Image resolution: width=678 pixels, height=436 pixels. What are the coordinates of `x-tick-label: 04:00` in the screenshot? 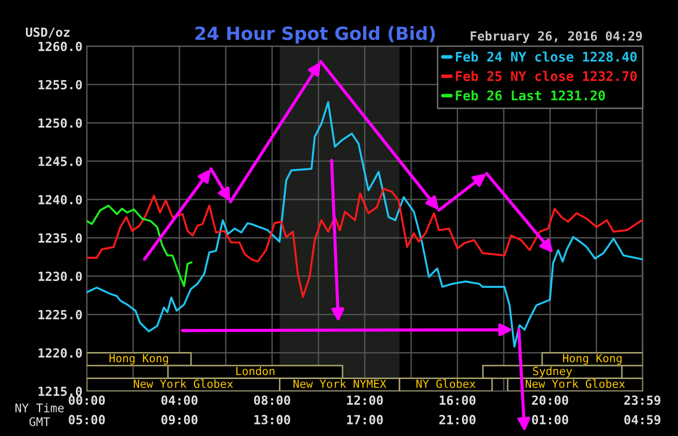 It's located at (179, 400).